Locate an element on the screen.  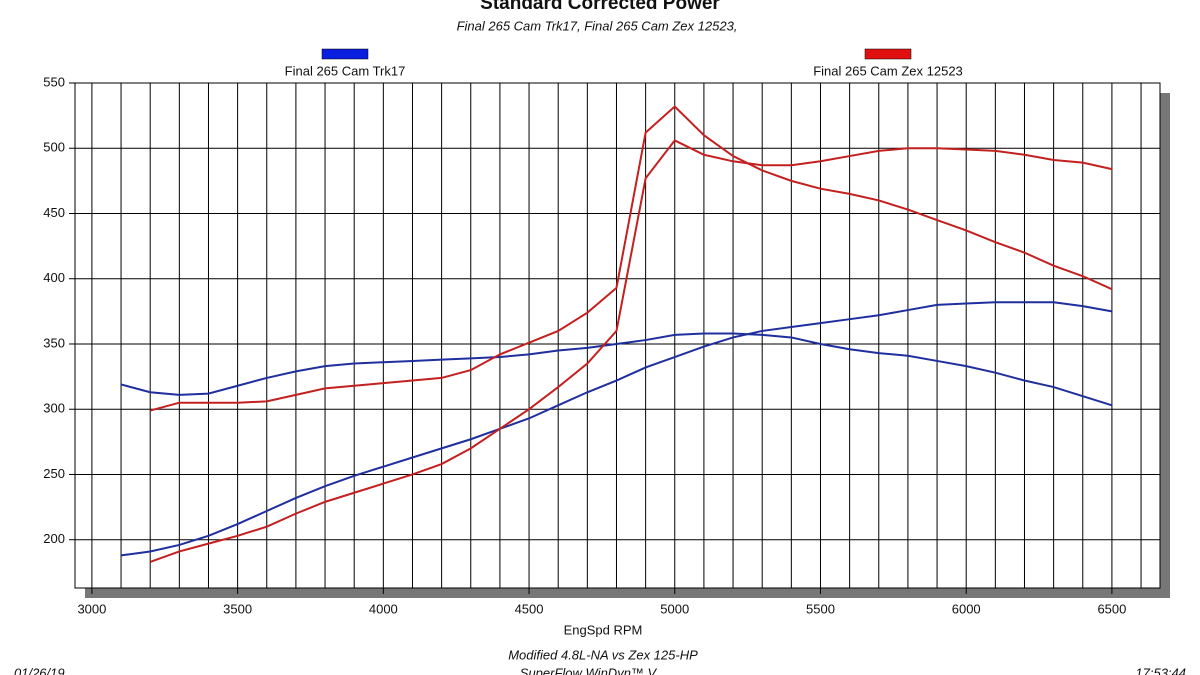
footer-2: SuperFlow WinDyn™ V is located at coordinates (589, 670).